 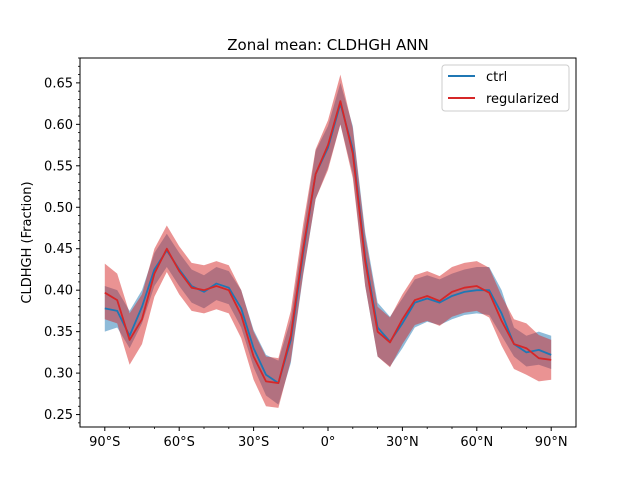 I want to click on y-tick-label: 0.45, so click(x=58, y=249).